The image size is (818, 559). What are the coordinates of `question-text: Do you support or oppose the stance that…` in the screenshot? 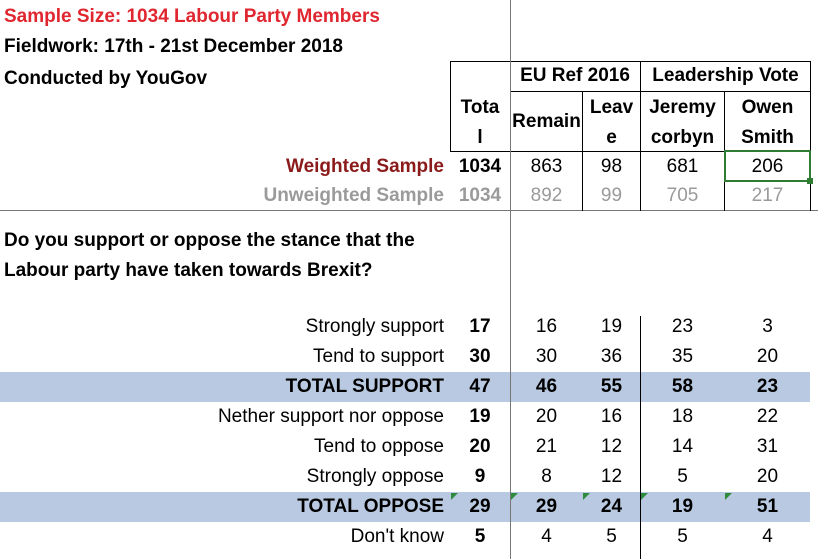 It's located at (209, 255).